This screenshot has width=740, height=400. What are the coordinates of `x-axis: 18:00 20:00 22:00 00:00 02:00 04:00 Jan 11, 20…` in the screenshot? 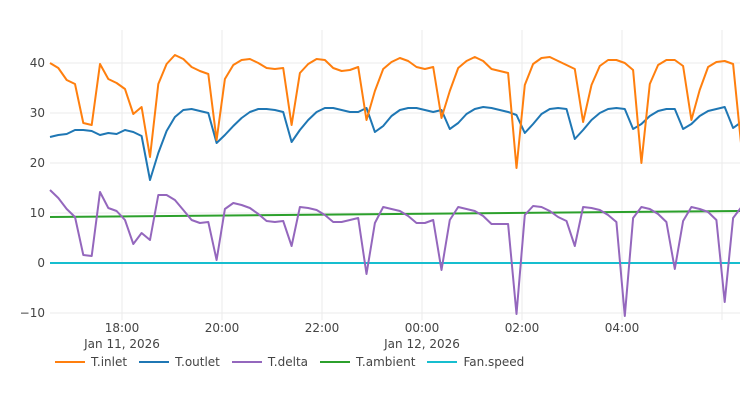 It's located at (361, 336).